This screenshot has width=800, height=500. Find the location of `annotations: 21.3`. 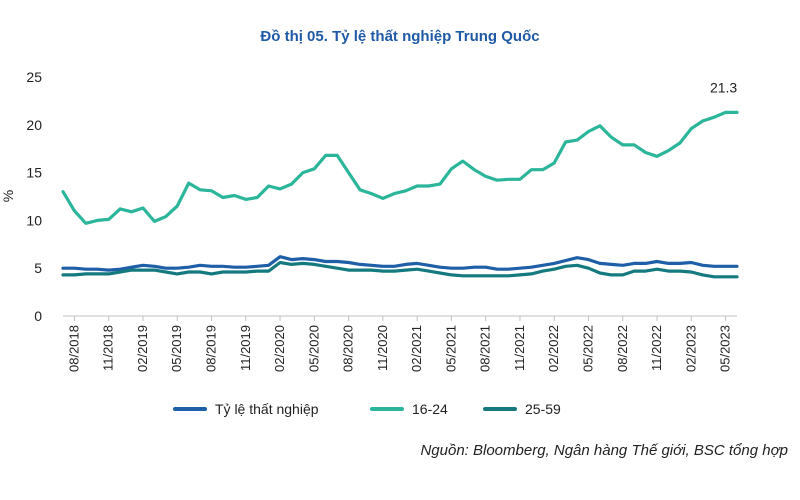

annotations: 21.3 is located at coordinates (723, 87).